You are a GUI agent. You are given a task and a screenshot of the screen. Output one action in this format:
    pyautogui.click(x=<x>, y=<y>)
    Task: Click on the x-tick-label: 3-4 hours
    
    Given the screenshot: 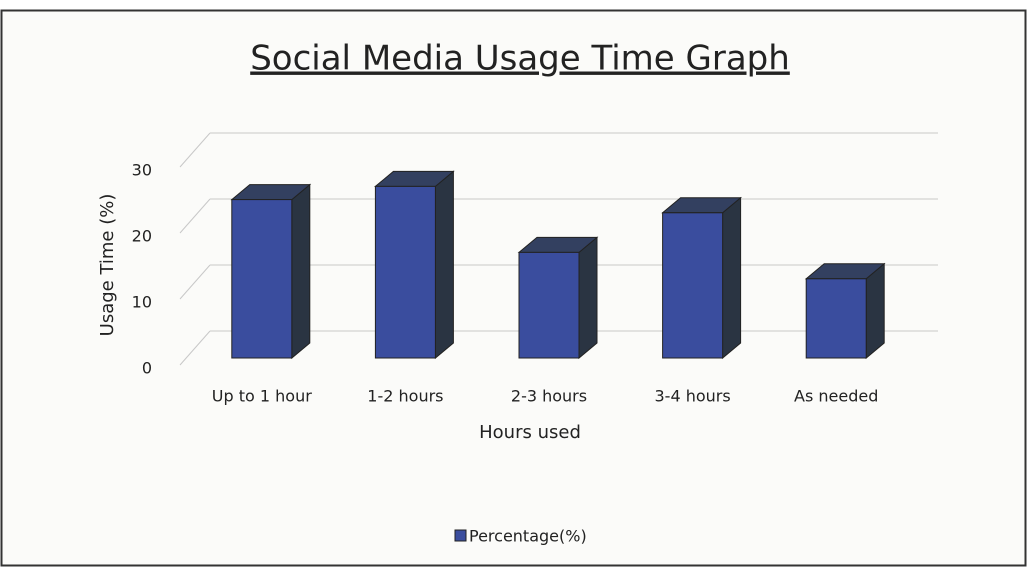 What is the action you would take?
    pyautogui.click(x=692, y=396)
    